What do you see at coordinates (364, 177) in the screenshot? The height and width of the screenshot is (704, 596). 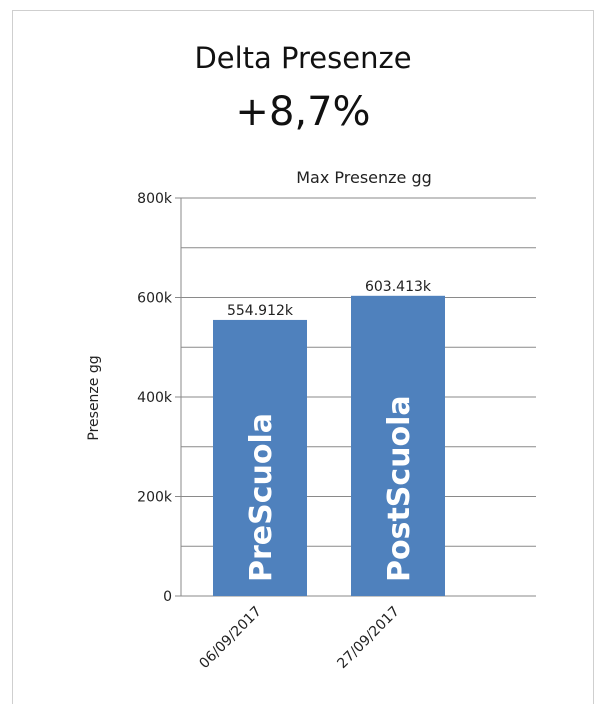 I see `chart-title: Max Presenze gg` at bounding box center [364, 177].